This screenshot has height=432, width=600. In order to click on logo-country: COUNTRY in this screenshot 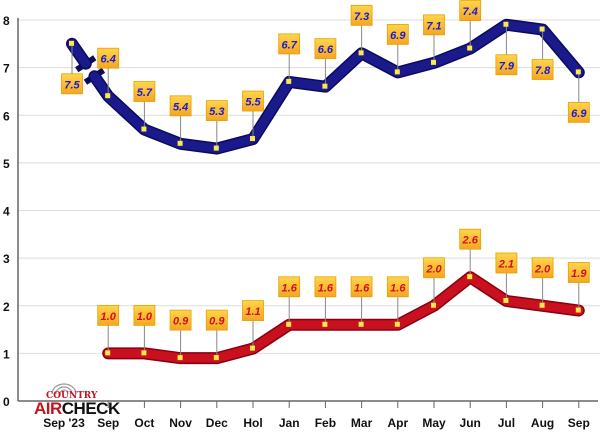, I will do `click(72, 396)`.